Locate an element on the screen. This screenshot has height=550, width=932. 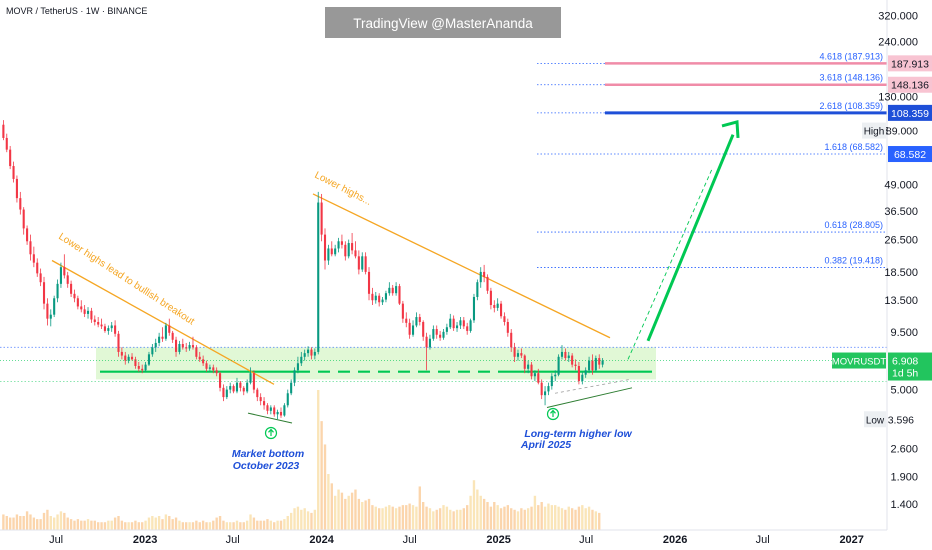
time-axis: Jul 2023 Jul 2024 Jul 2025 Jul 2026 Jul 2027 is located at coordinates (456, 540).